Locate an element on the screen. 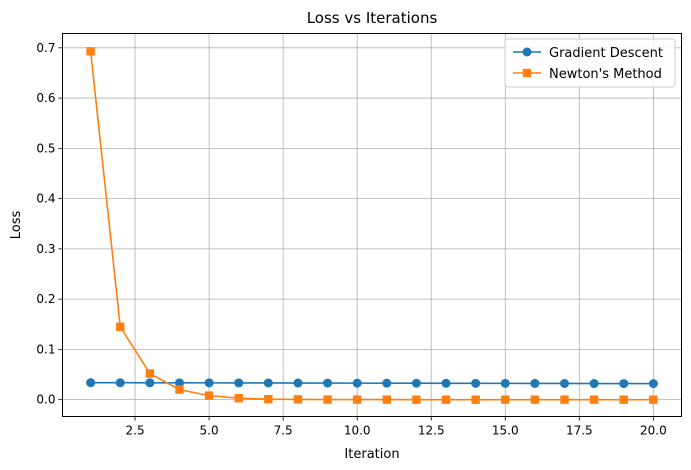  legend-box is located at coordinates (590, 63).